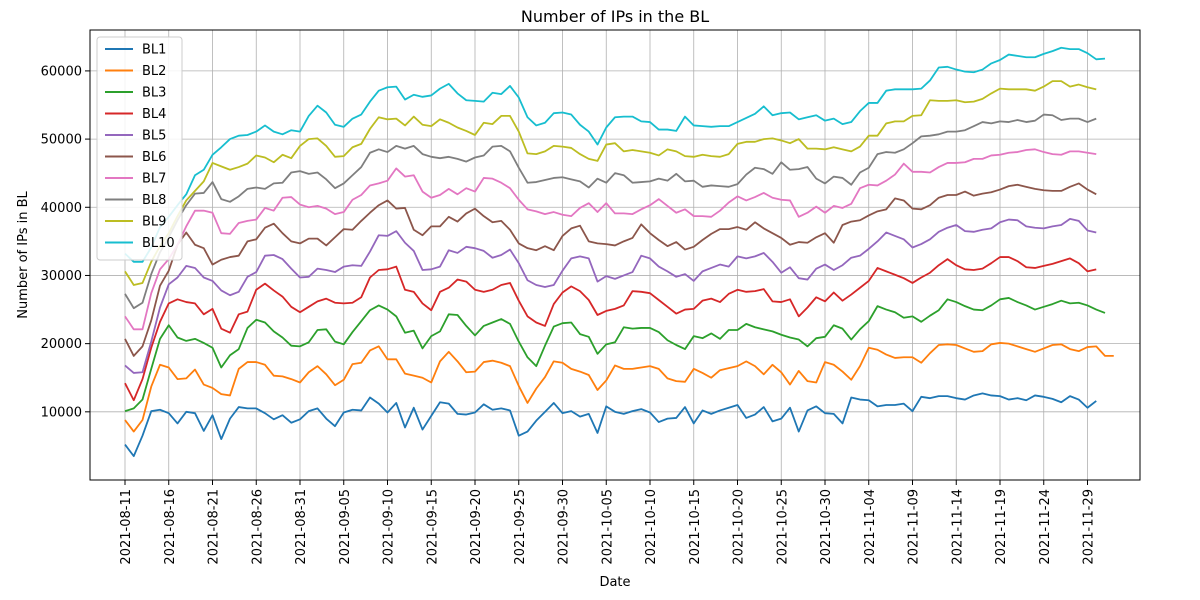 This screenshot has width=1200, height=600. What do you see at coordinates (1045, 527) in the screenshot?
I see `x-tick-label: 2021-11-24` at bounding box center [1045, 527].